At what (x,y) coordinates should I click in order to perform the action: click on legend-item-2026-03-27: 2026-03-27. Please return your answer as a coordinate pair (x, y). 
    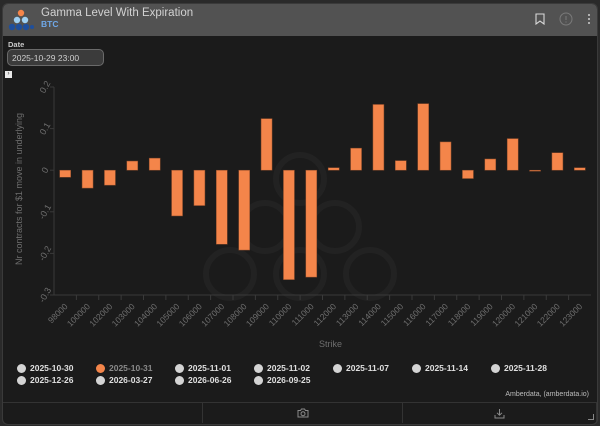
    Looking at the image, I should click on (135, 380).